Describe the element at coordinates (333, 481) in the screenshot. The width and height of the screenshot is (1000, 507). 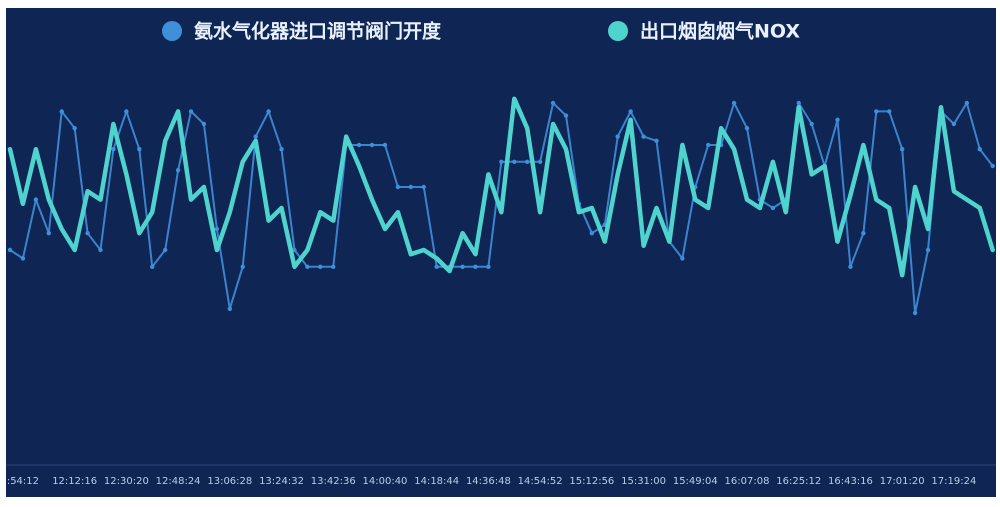
I see `x-tick-label: 13:42:36` at that location.